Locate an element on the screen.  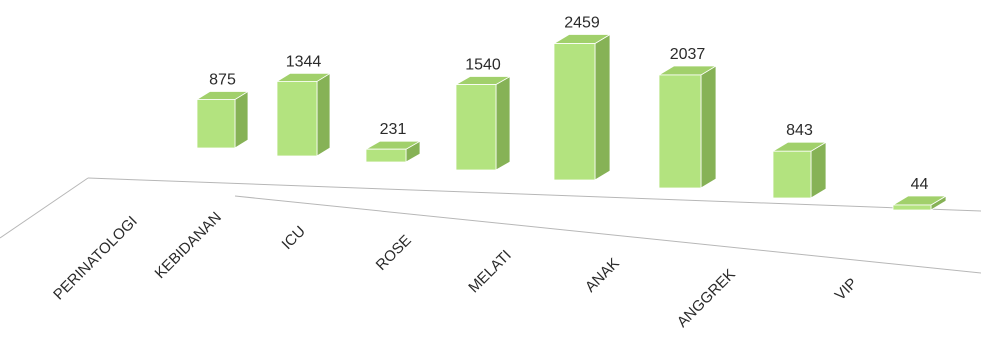
category-label: KEBIDANAN is located at coordinates (187, 245).